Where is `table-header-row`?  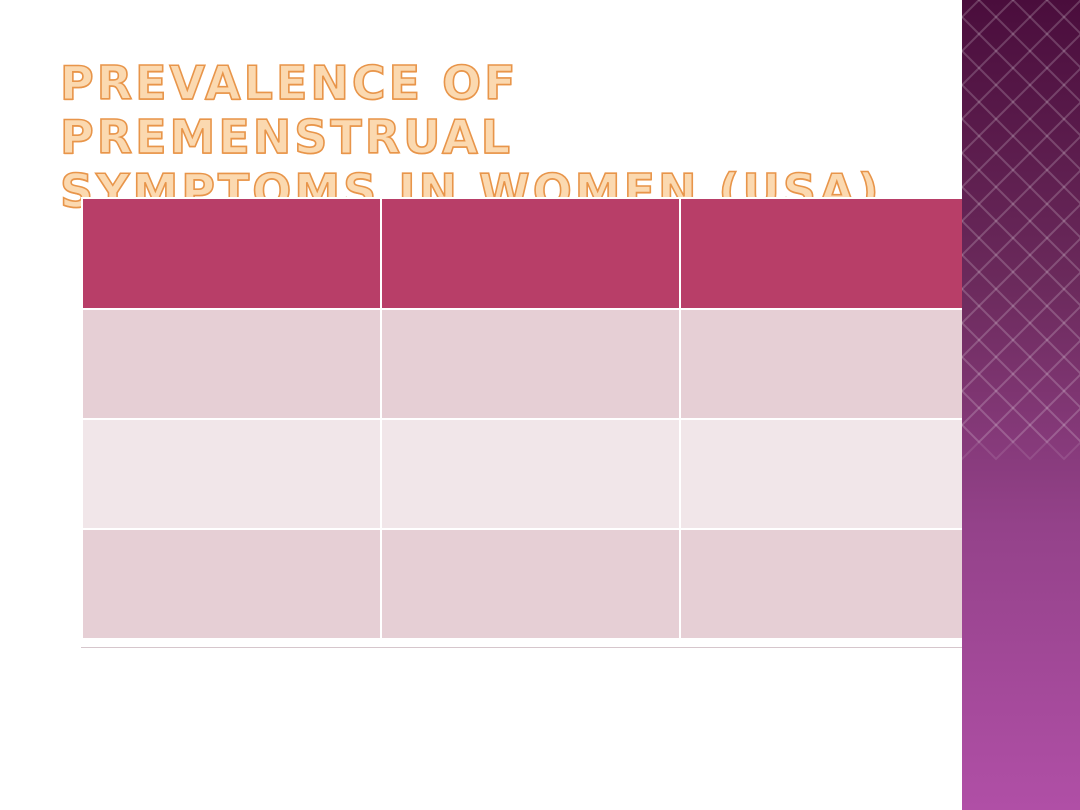
table-header-row is located at coordinates (530, 253).